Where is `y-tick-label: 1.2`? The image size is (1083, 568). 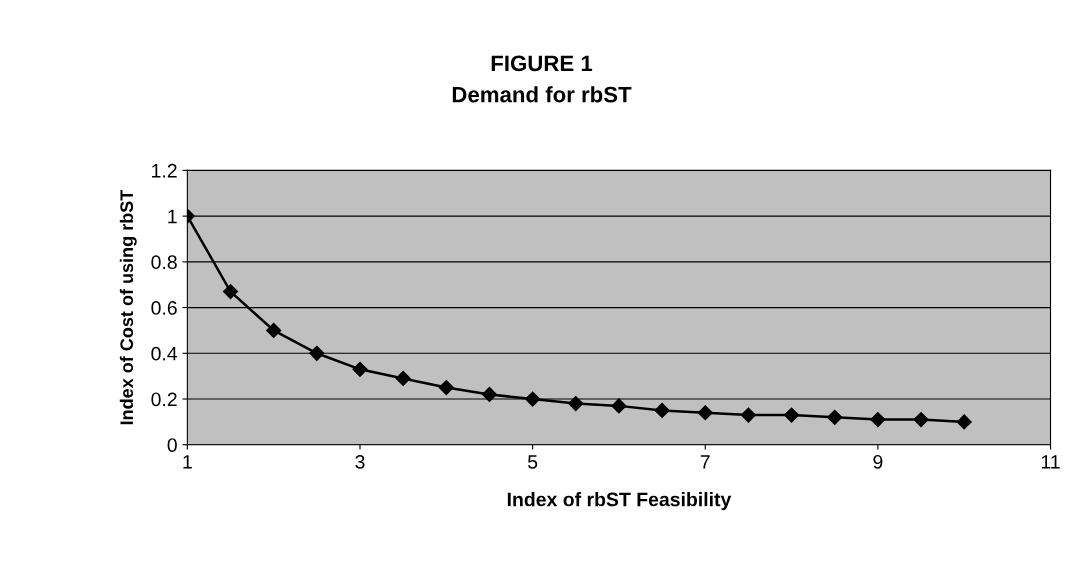
y-tick-label: 1.2 is located at coordinates (164, 170).